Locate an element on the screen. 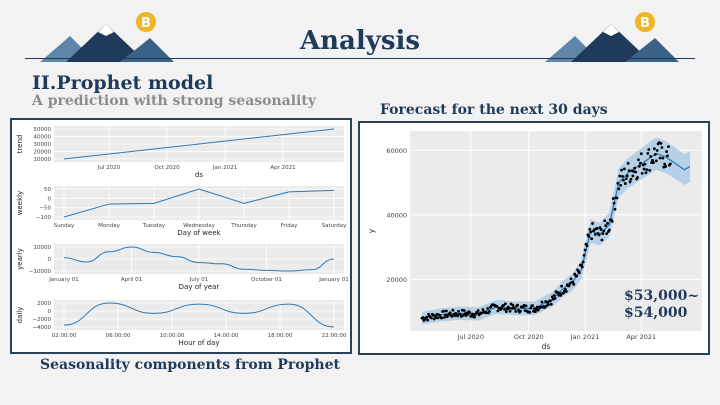 This screenshot has height=405, width=720. y-tick-label: 30000 is located at coordinates (43, 145).